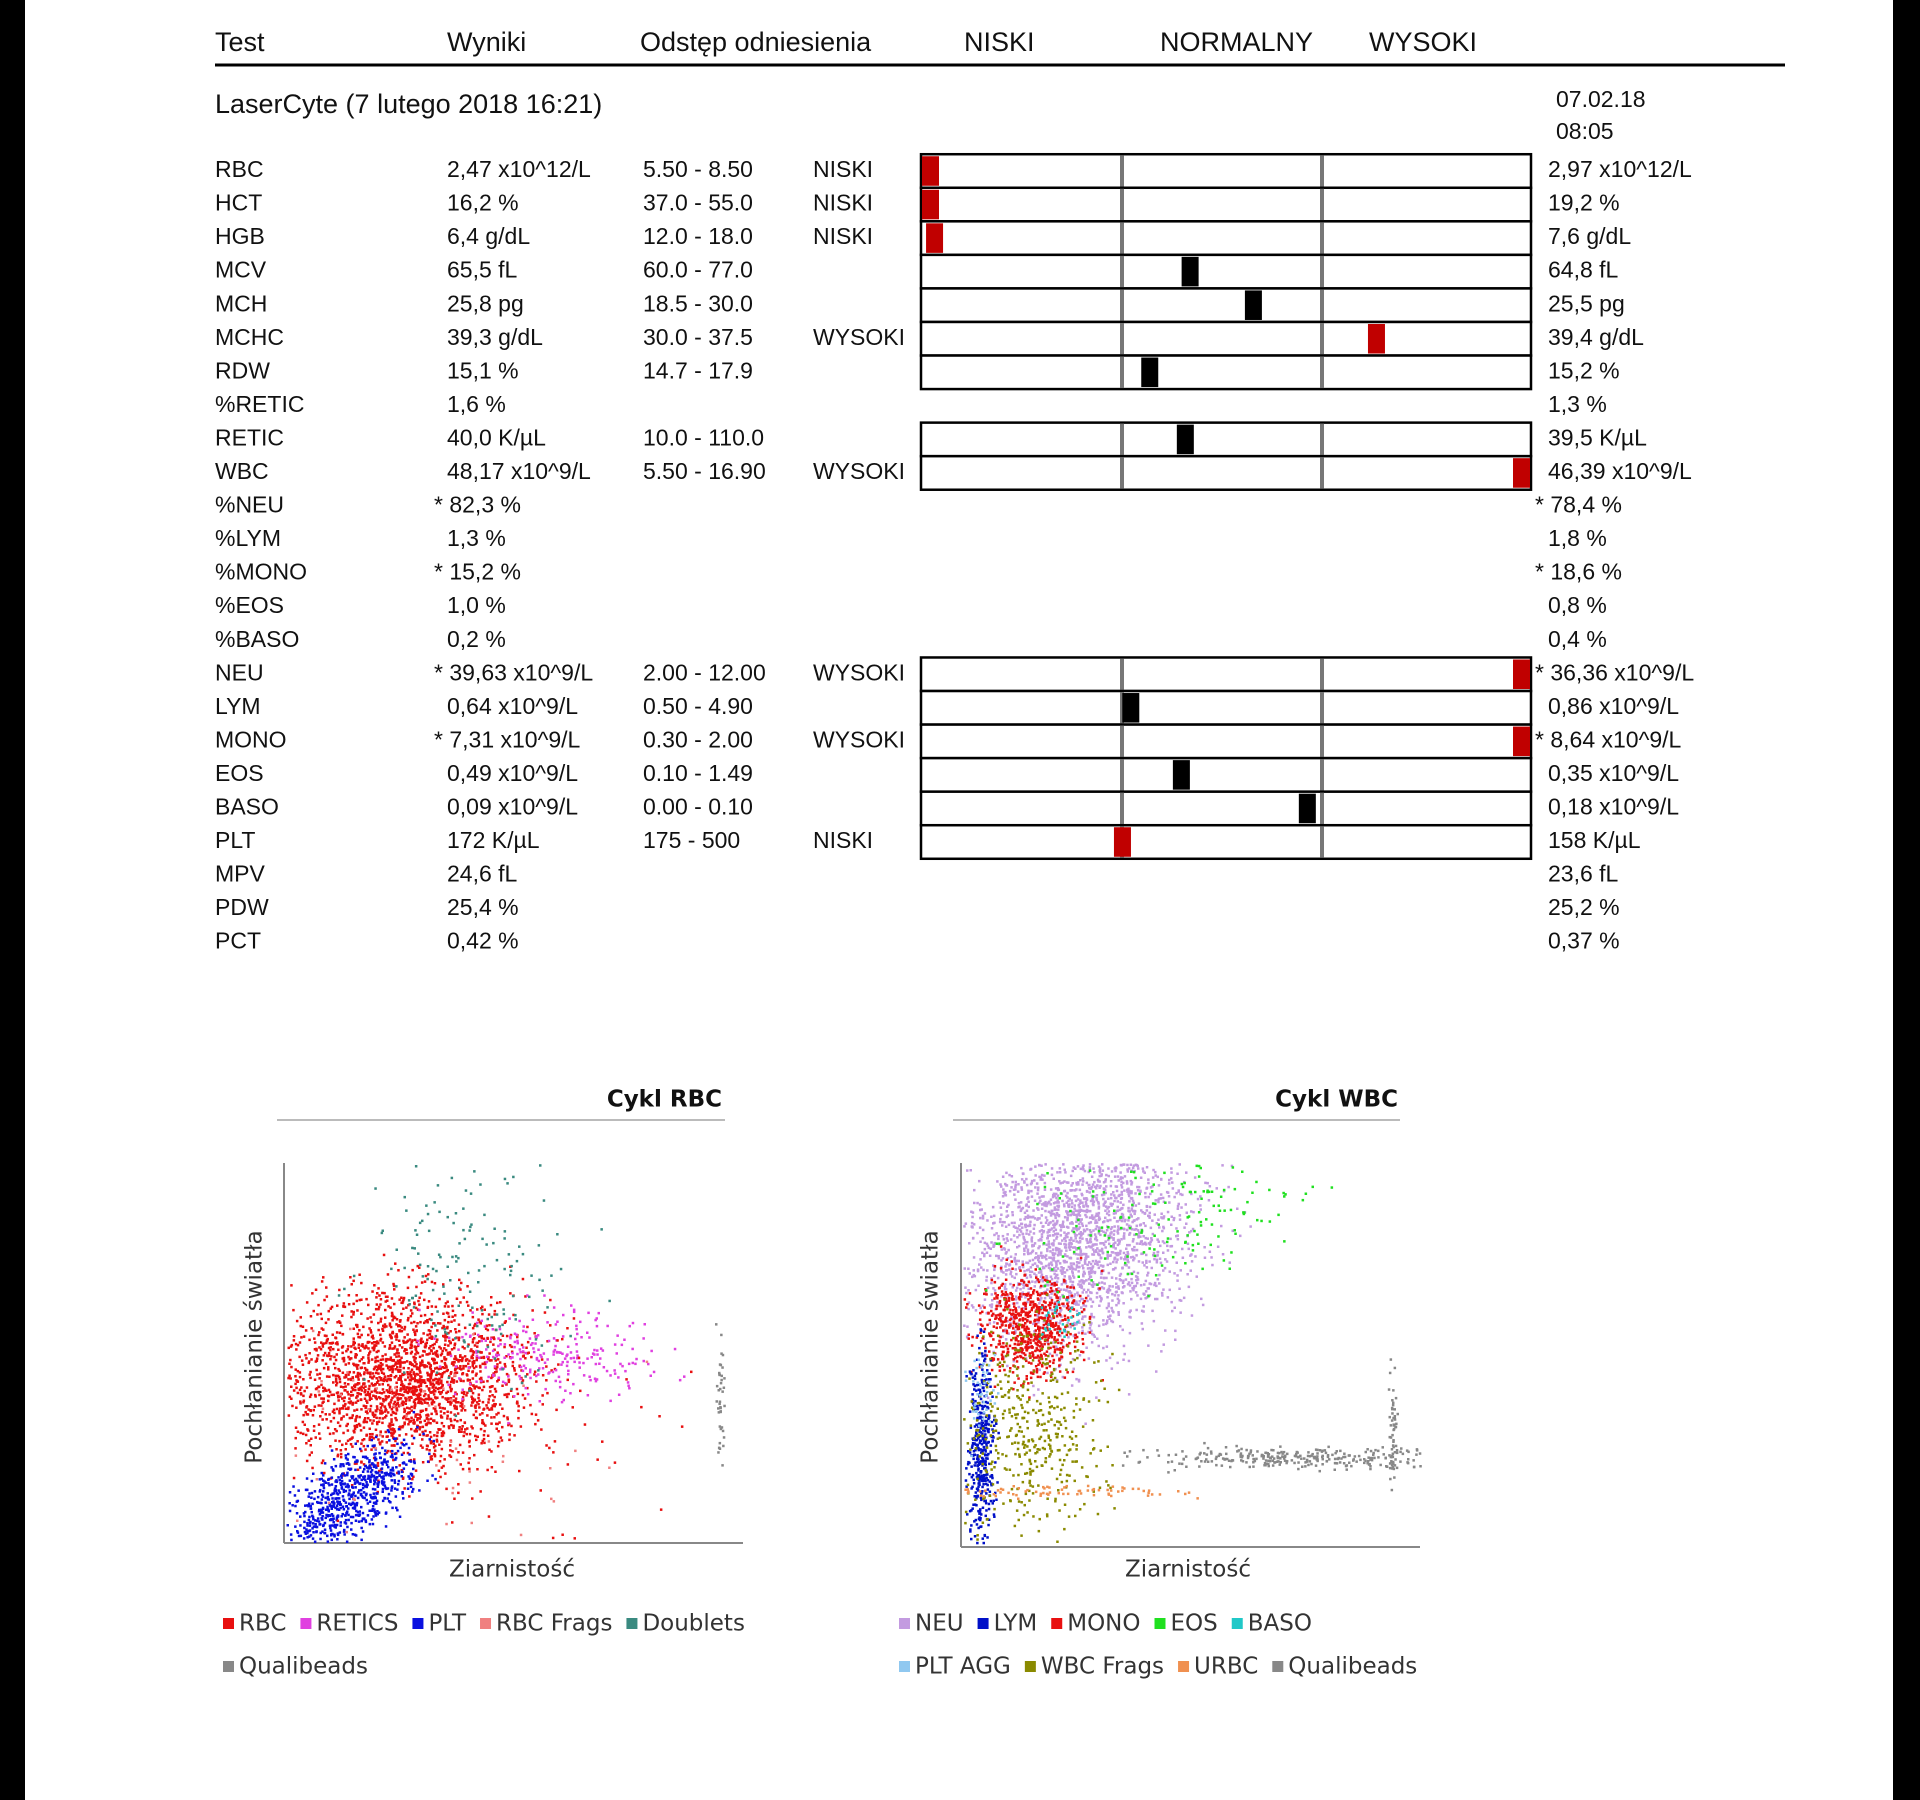 The image size is (1920, 1800). What do you see at coordinates (242, 907) in the screenshot?
I see `test-name: PDW` at bounding box center [242, 907].